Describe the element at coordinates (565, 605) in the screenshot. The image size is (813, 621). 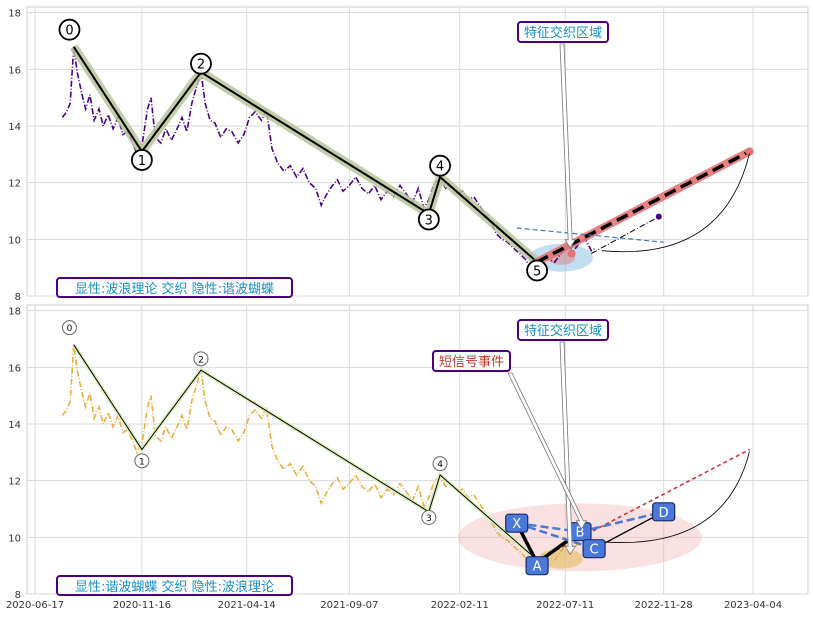
I see `x-tick-label: 2022-07-11` at that location.